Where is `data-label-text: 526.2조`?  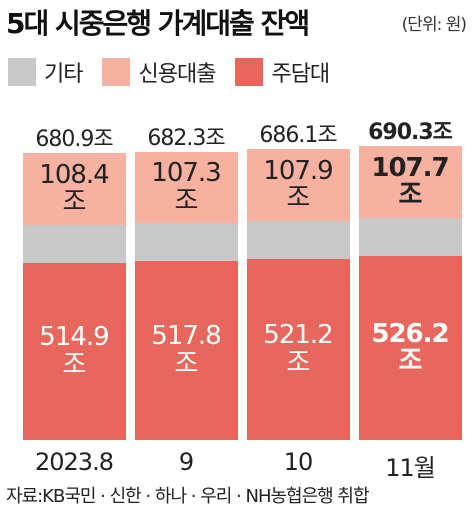
data-label-text: 526.2조 is located at coordinates (410, 347).